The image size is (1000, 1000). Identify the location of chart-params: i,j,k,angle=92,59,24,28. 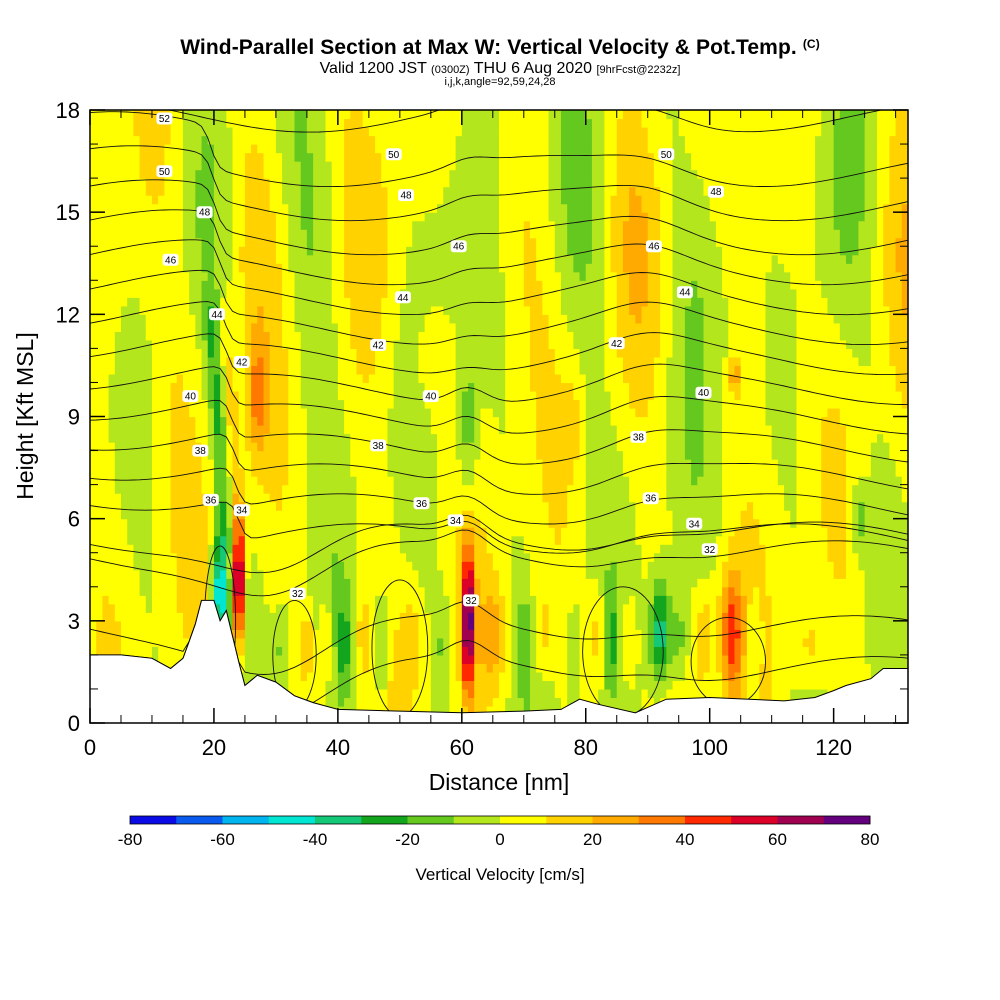
(500, 82).